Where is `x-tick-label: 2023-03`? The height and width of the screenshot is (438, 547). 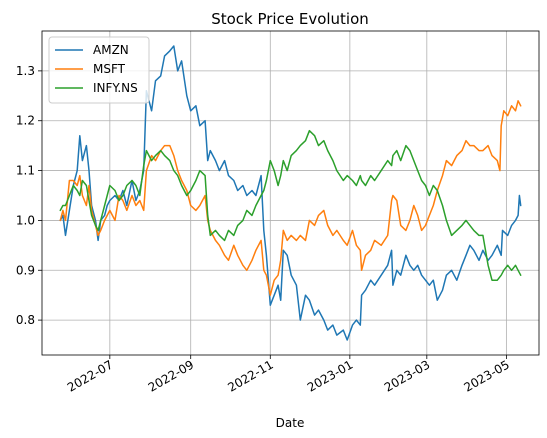
x-tick-label: 2023-03 is located at coordinates (407, 375).